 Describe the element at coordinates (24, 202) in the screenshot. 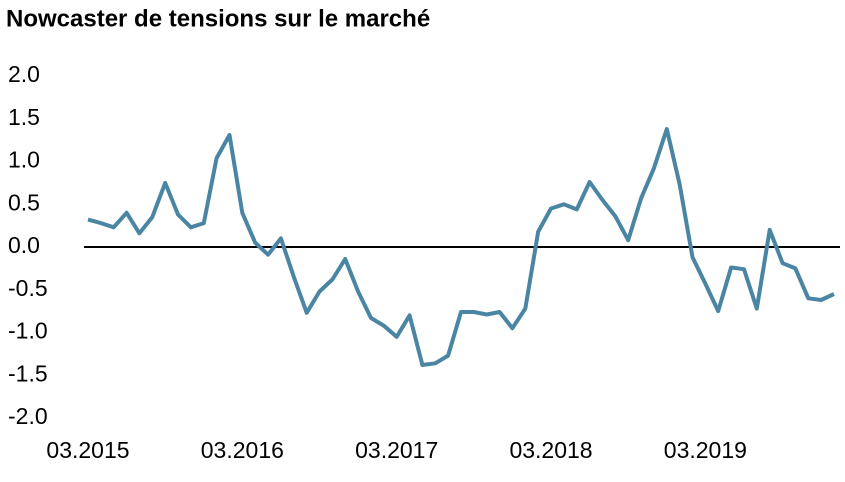

I see `y-tick-label: 0.5` at that location.